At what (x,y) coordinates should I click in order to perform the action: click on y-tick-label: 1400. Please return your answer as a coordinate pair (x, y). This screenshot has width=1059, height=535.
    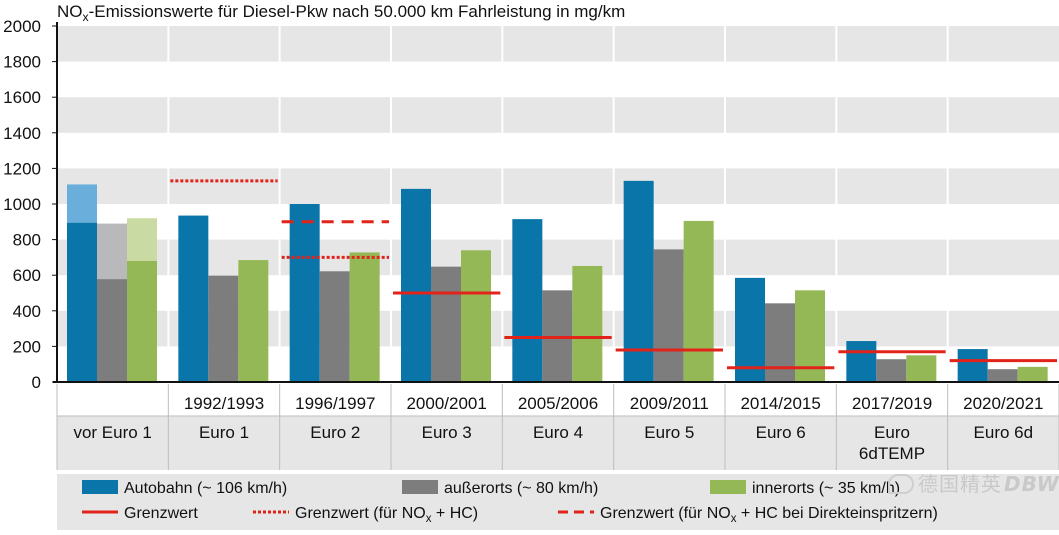
    Looking at the image, I should click on (22, 133).